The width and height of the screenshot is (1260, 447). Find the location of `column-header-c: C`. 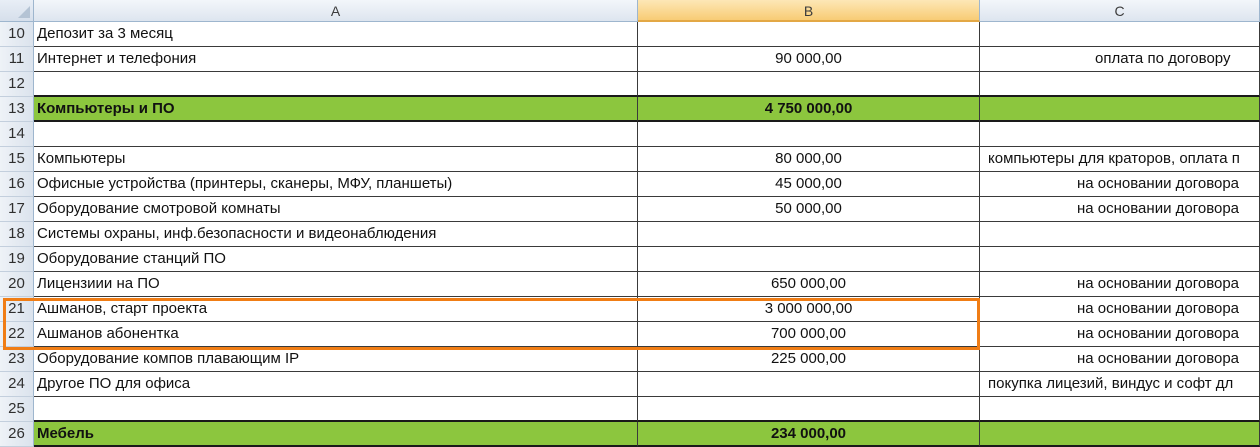

column-header-c: C is located at coordinates (1120, 11).